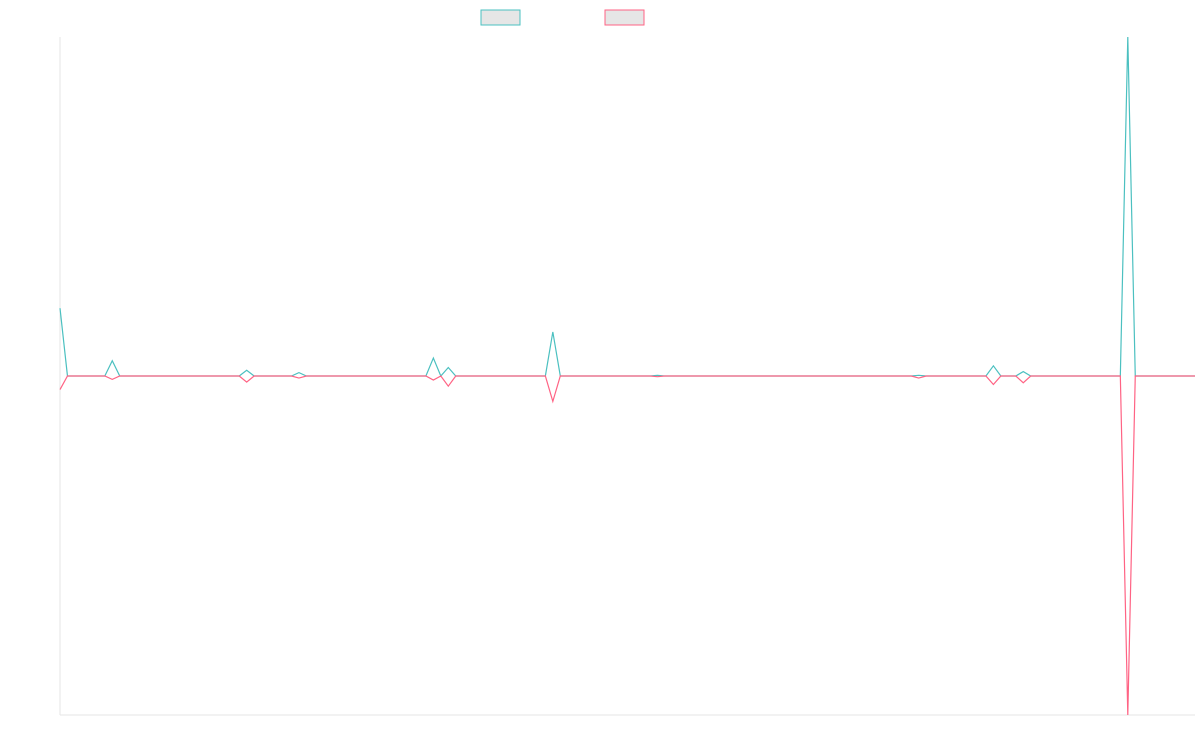 The height and width of the screenshot is (750, 1200). I want to click on legend, so click(562, 17).